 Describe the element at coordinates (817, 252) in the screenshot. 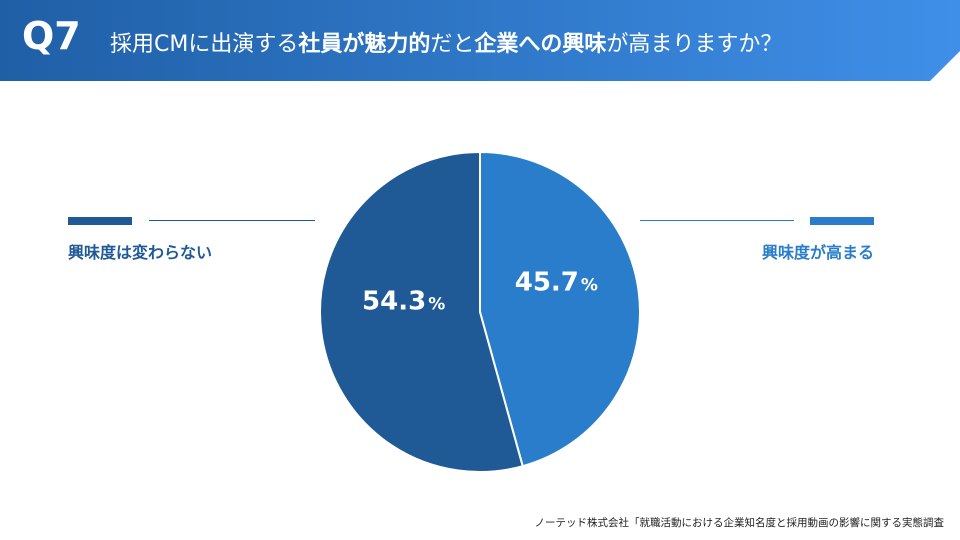

I see `legend-label-increase: 興味度が高まる` at that location.